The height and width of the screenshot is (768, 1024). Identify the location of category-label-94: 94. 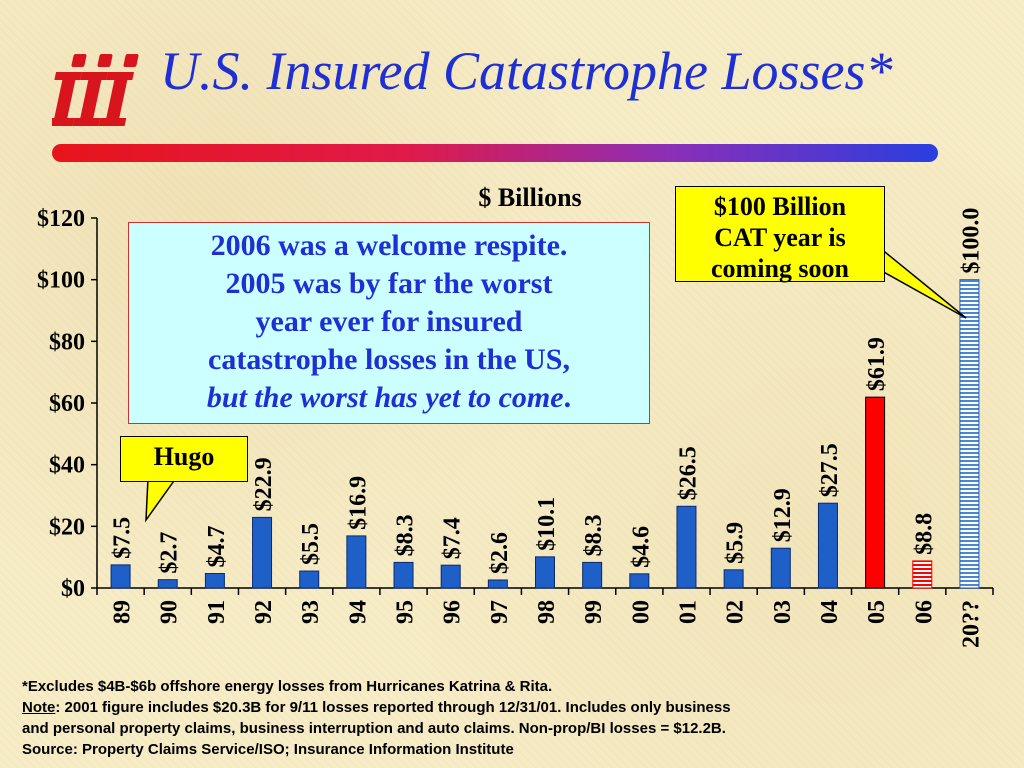
(358, 612).